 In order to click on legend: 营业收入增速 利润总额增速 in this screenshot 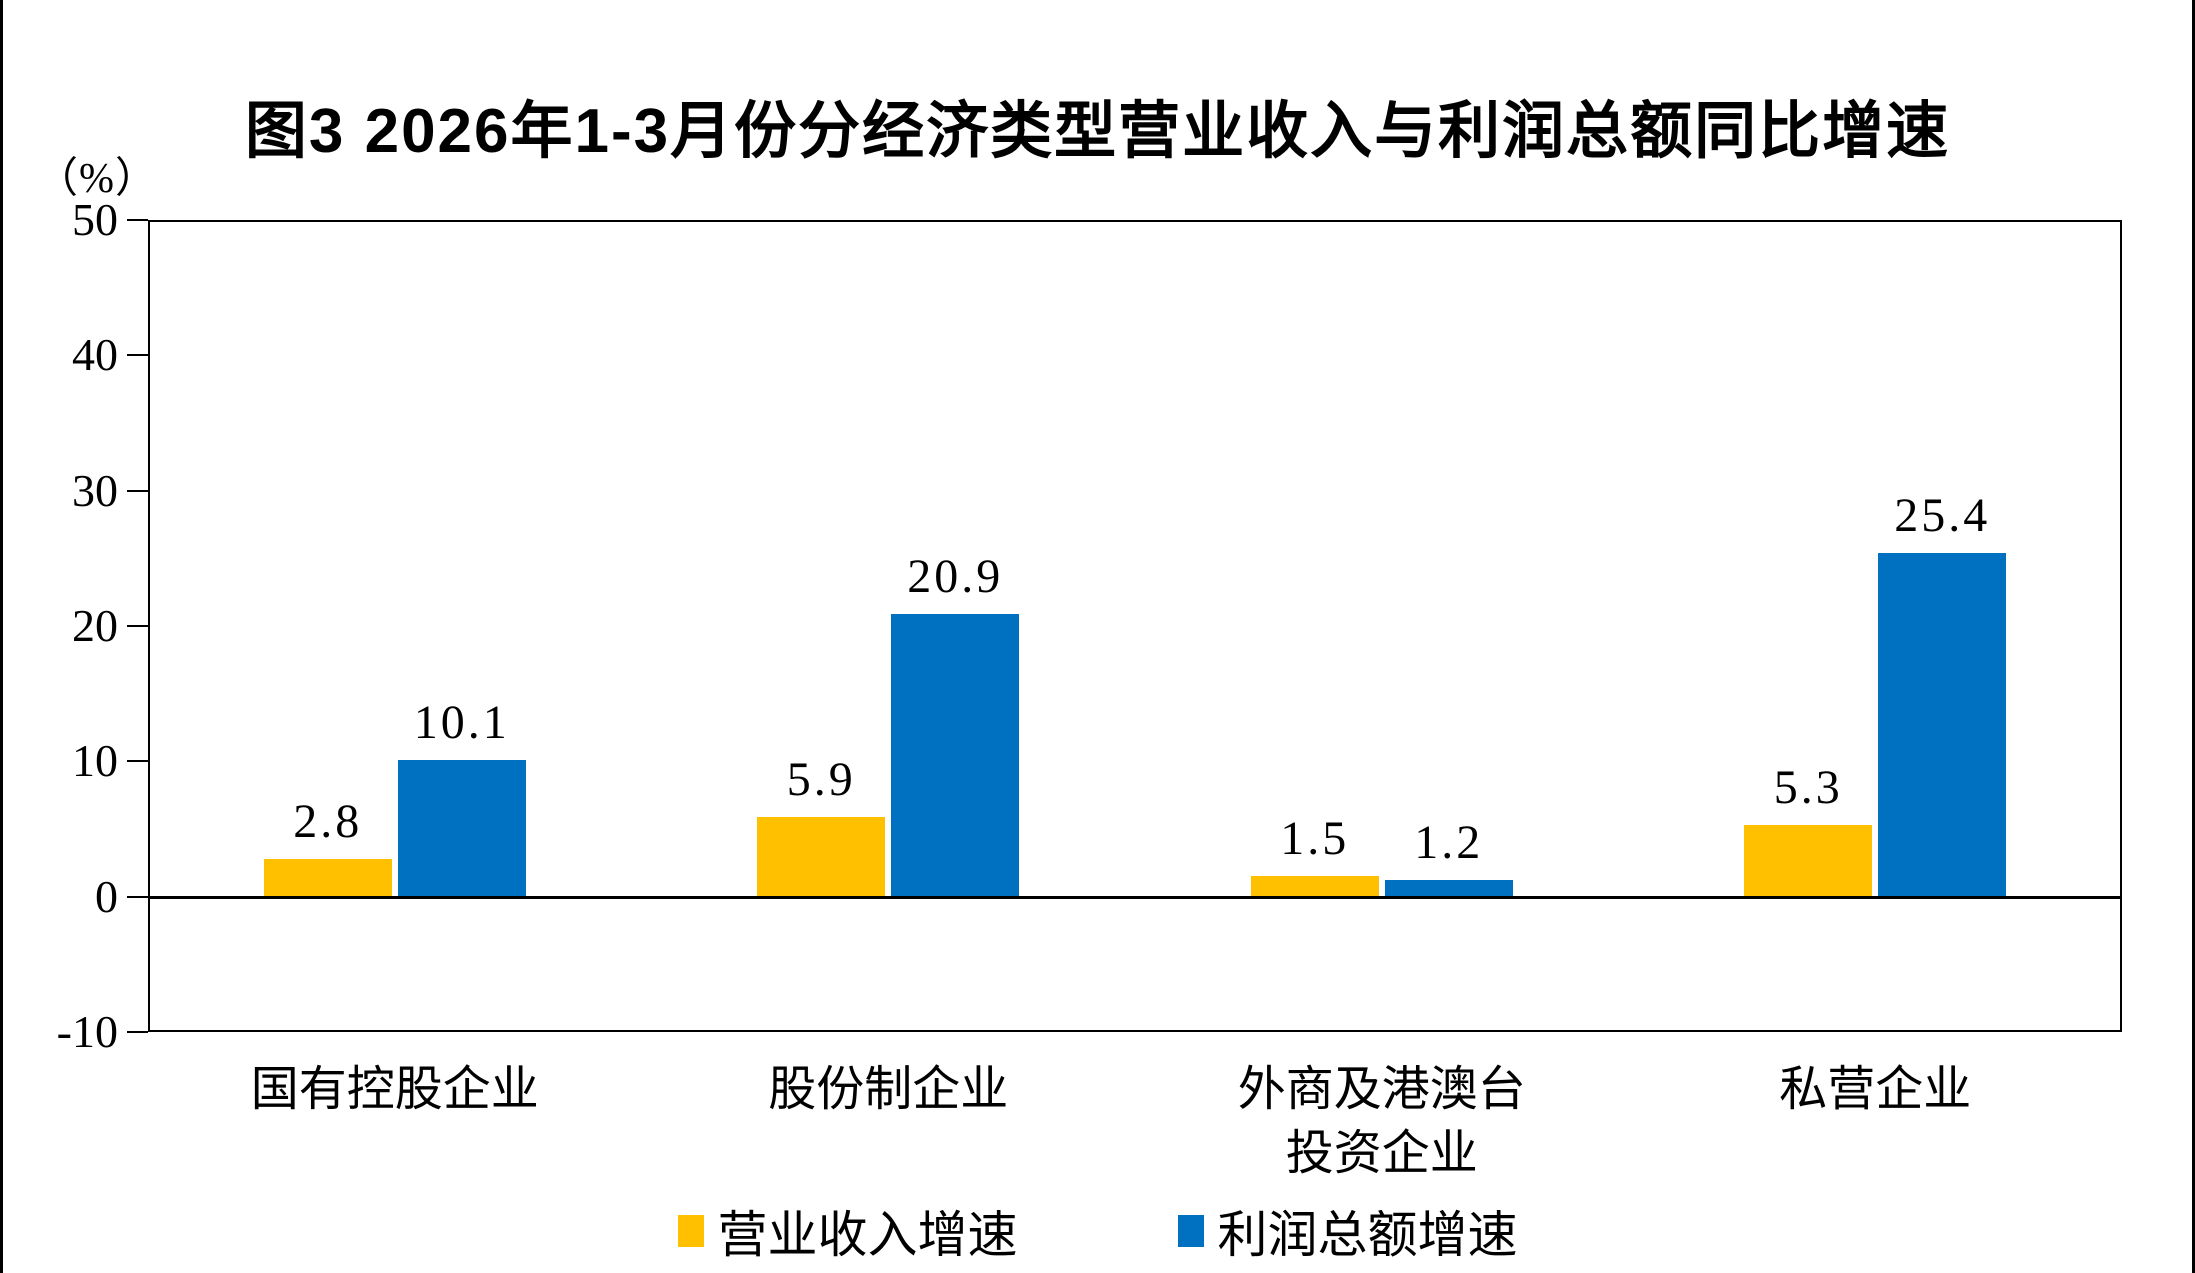, I will do `click(1097, 1231)`.